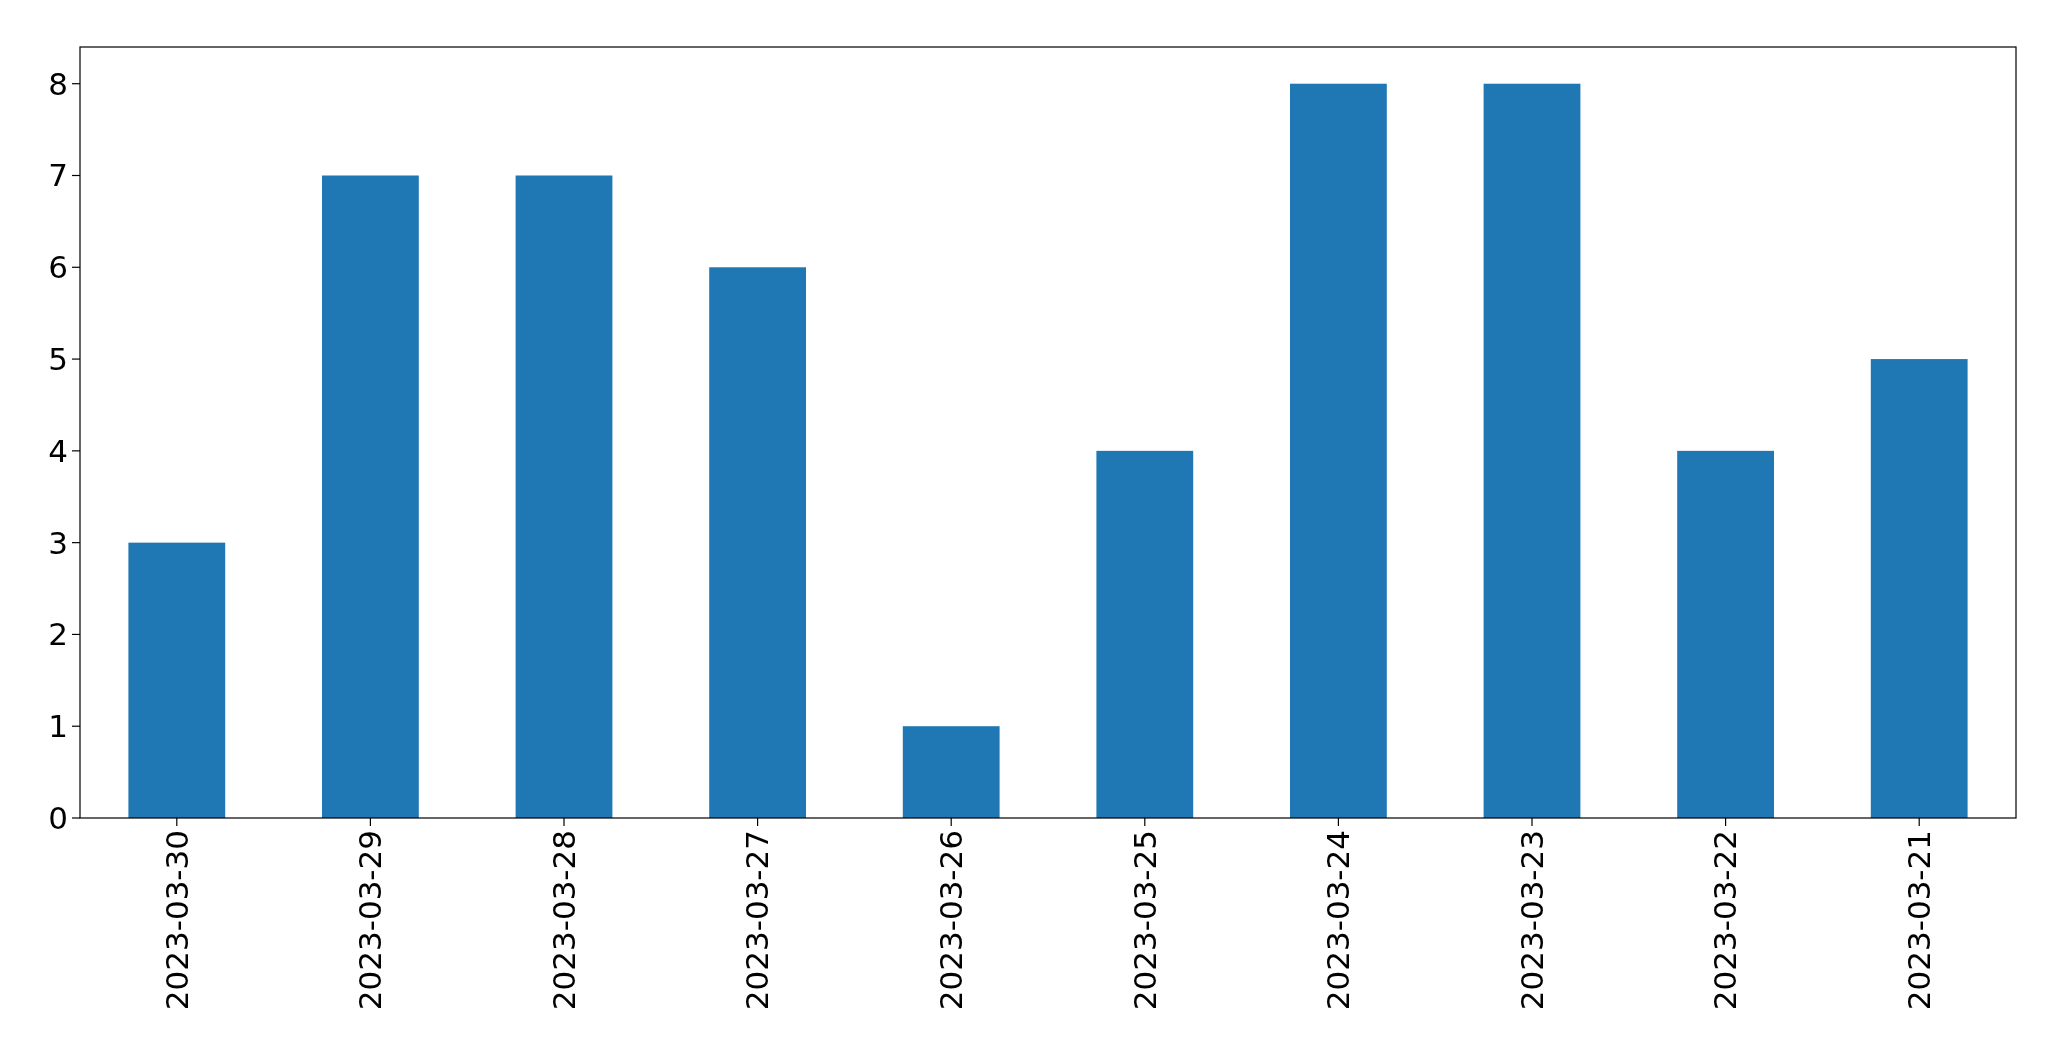 Image resolution: width=2049 pixels, height=1061 pixels. Describe the element at coordinates (58, 817) in the screenshot. I see `y-tick-label: 0` at that location.